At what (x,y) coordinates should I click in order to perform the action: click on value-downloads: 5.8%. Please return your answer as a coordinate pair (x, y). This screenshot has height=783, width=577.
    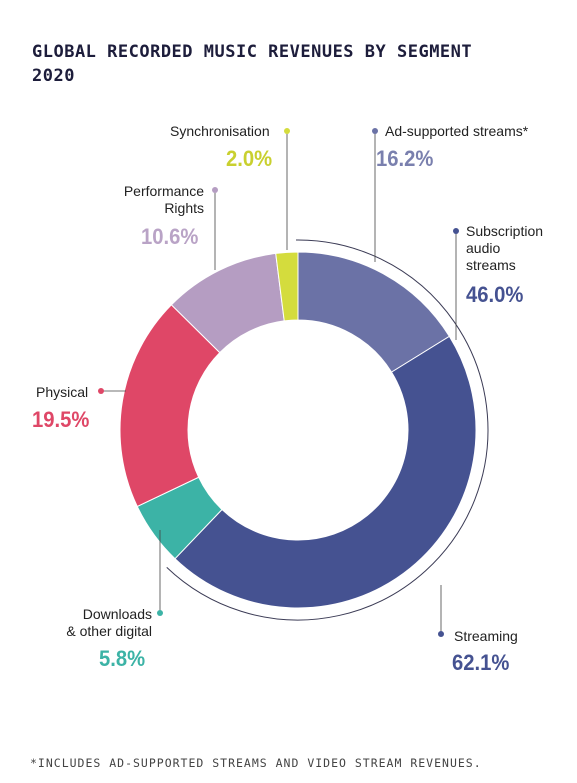
    Looking at the image, I should click on (122, 658).